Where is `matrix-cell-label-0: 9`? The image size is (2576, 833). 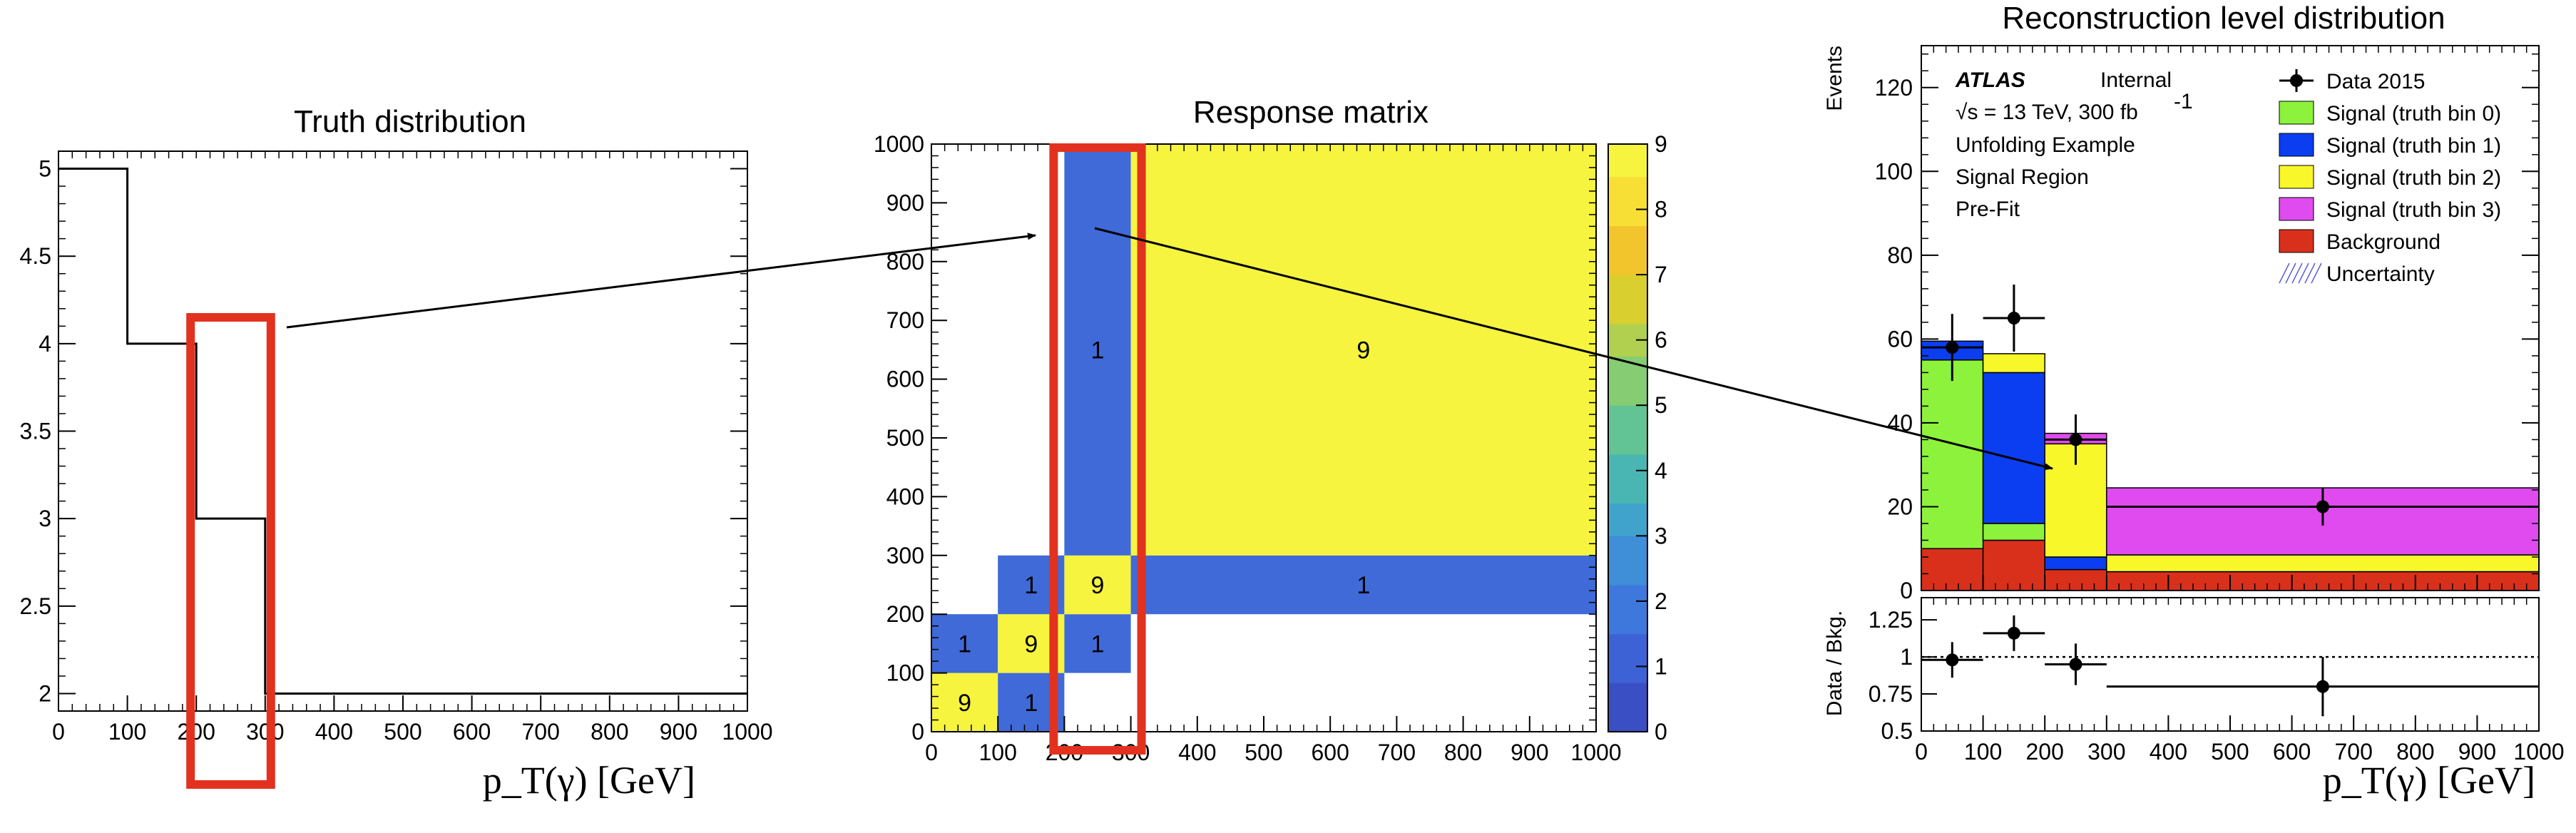 matrix-cell-label-0: 9 is located at coordinates (964, 704).